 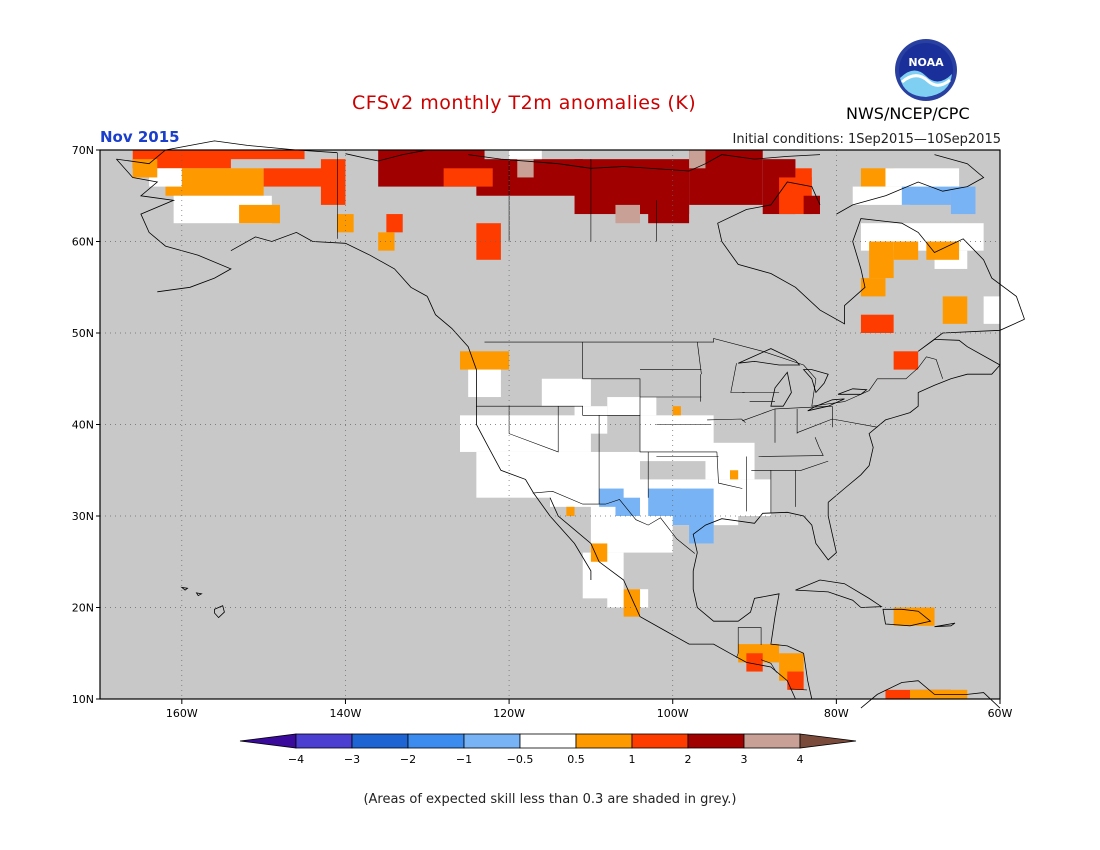 I want to click on colorbar-label: −0.5, so click(x=520, y=759).